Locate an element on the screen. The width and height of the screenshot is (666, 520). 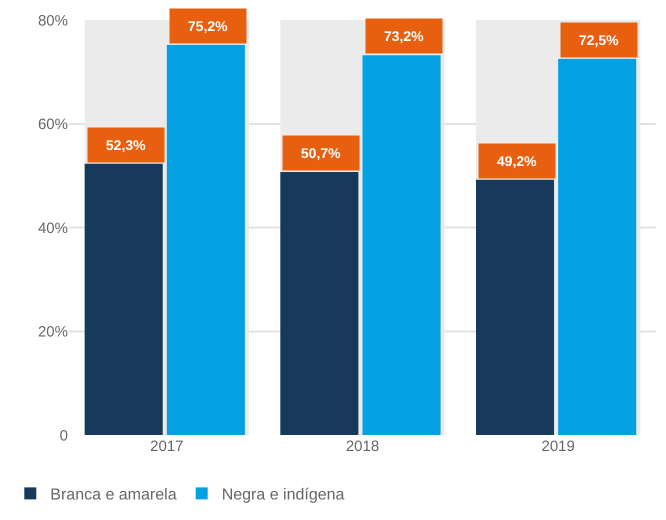
x-tick-label: 2019 is located at coordinates (558, 446).